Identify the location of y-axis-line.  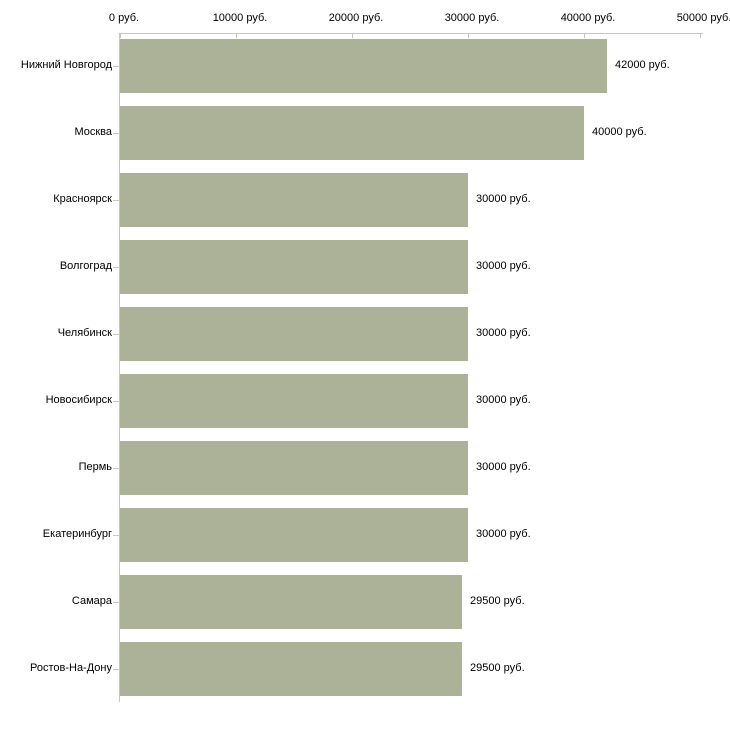
(119, 367).